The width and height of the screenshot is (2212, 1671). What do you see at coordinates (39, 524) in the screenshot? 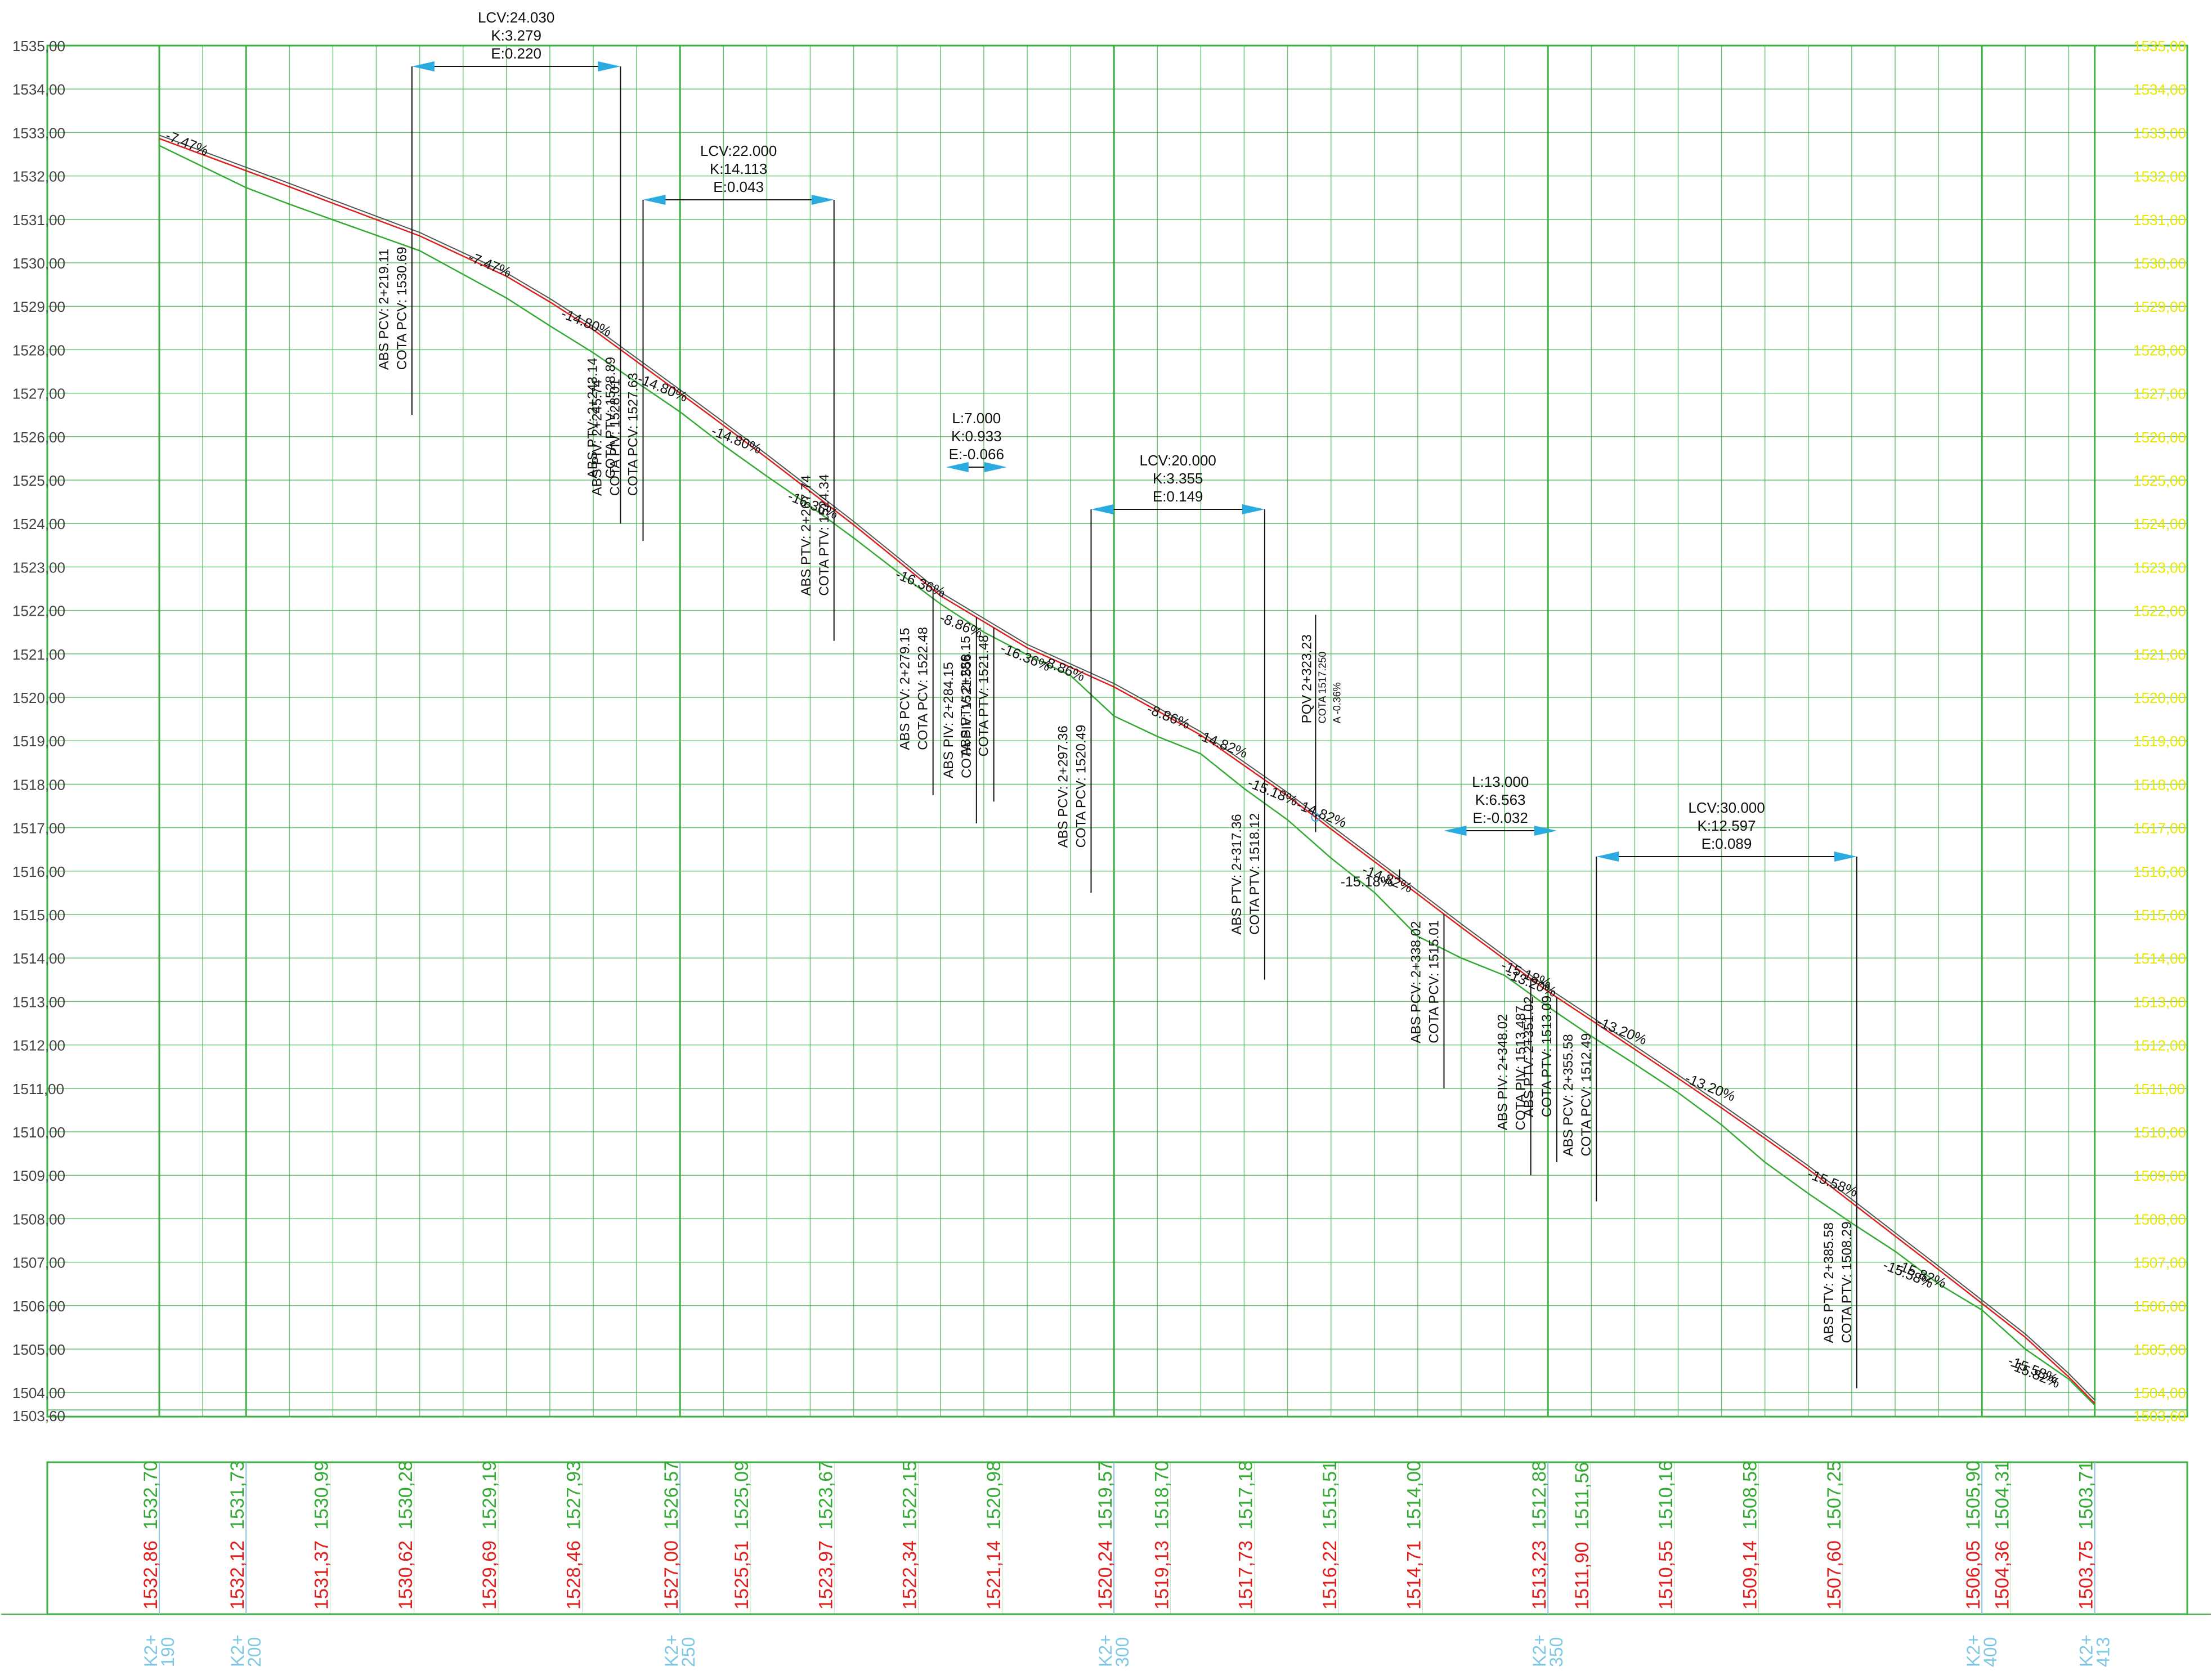
I see `elevation-label: 1524,00` at bounding box center [39, 524].